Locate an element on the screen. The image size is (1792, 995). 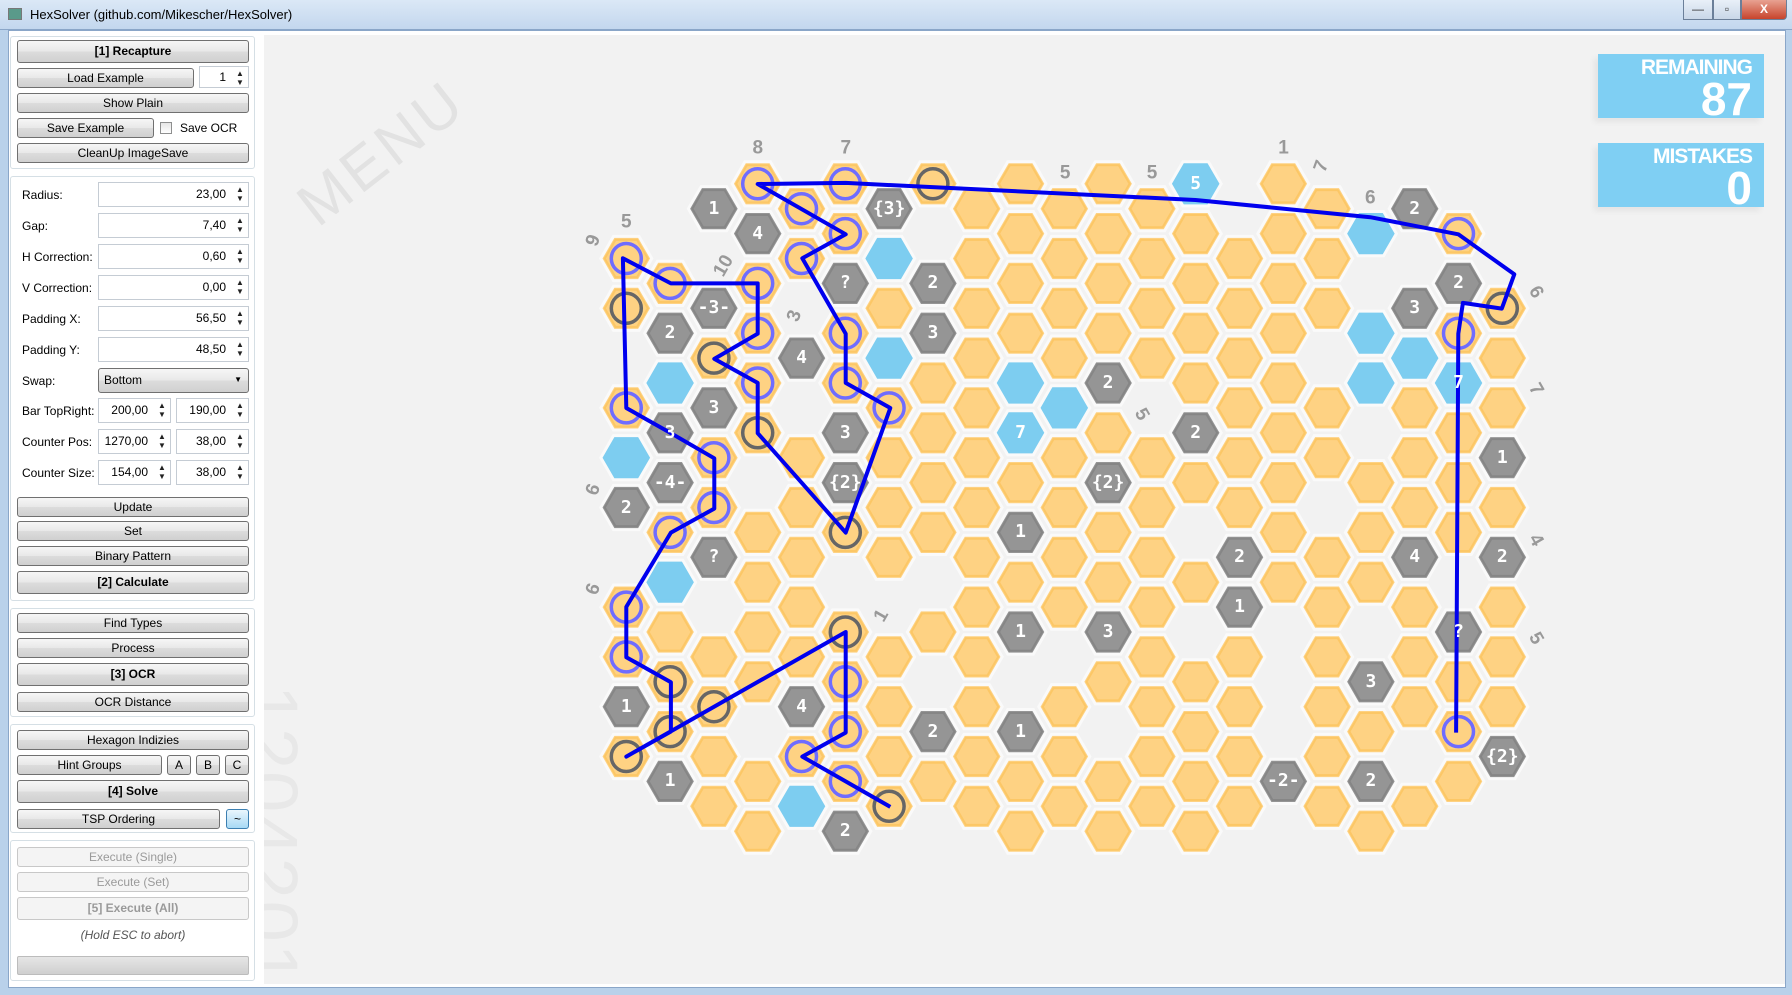
set-button: Set is located at coordinates (133, 531).